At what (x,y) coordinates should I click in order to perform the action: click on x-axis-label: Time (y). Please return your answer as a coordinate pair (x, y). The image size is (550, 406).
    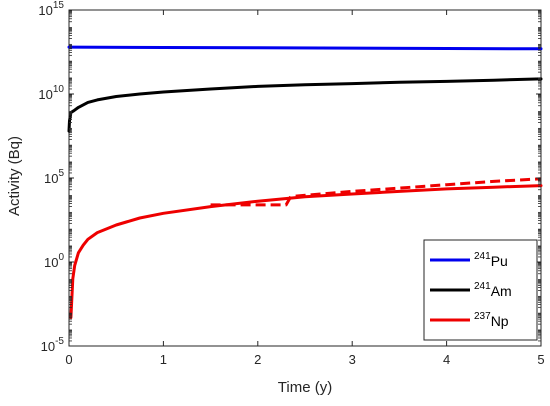
    Looking at the image, I should click on (305, 387).